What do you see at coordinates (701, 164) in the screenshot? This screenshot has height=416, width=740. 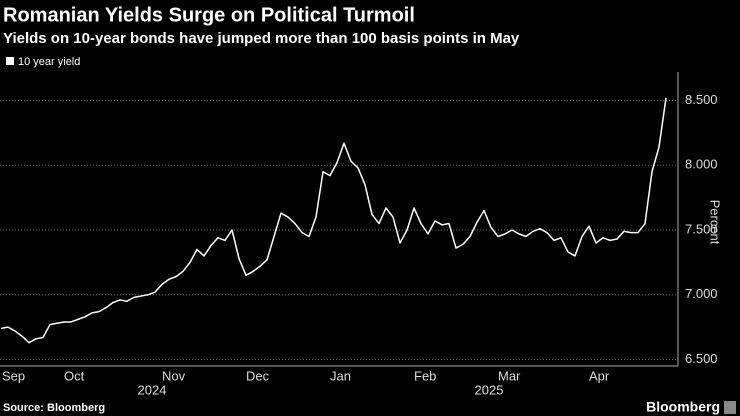 I see `y-tick-label: 8.000` at bounding box center [701, 164].